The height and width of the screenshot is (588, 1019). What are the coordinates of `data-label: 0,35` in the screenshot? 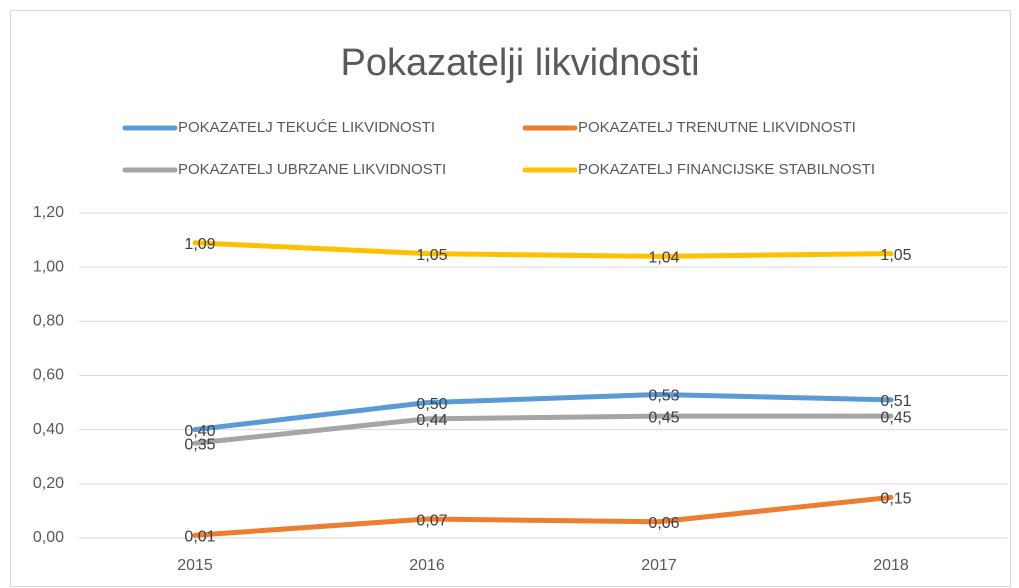 It's located at (199, 444).